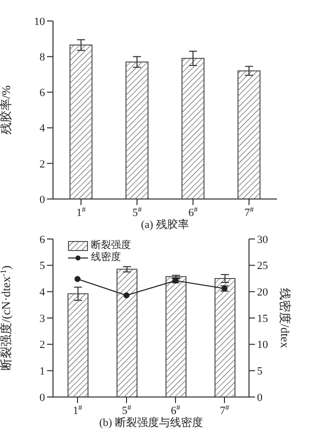 The image size is (330, 435). I want to click on y-tick-label: 3, so click(43, 318).